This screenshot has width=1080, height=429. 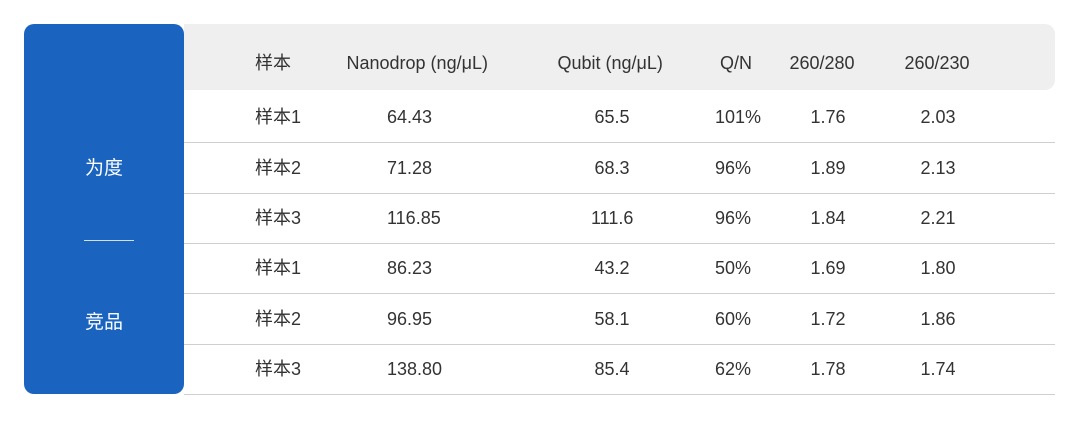 What do you see at coordinates (938, 116) in the screenshot?
I see `table-cell: 2.03` at bounding box center [938, 116].